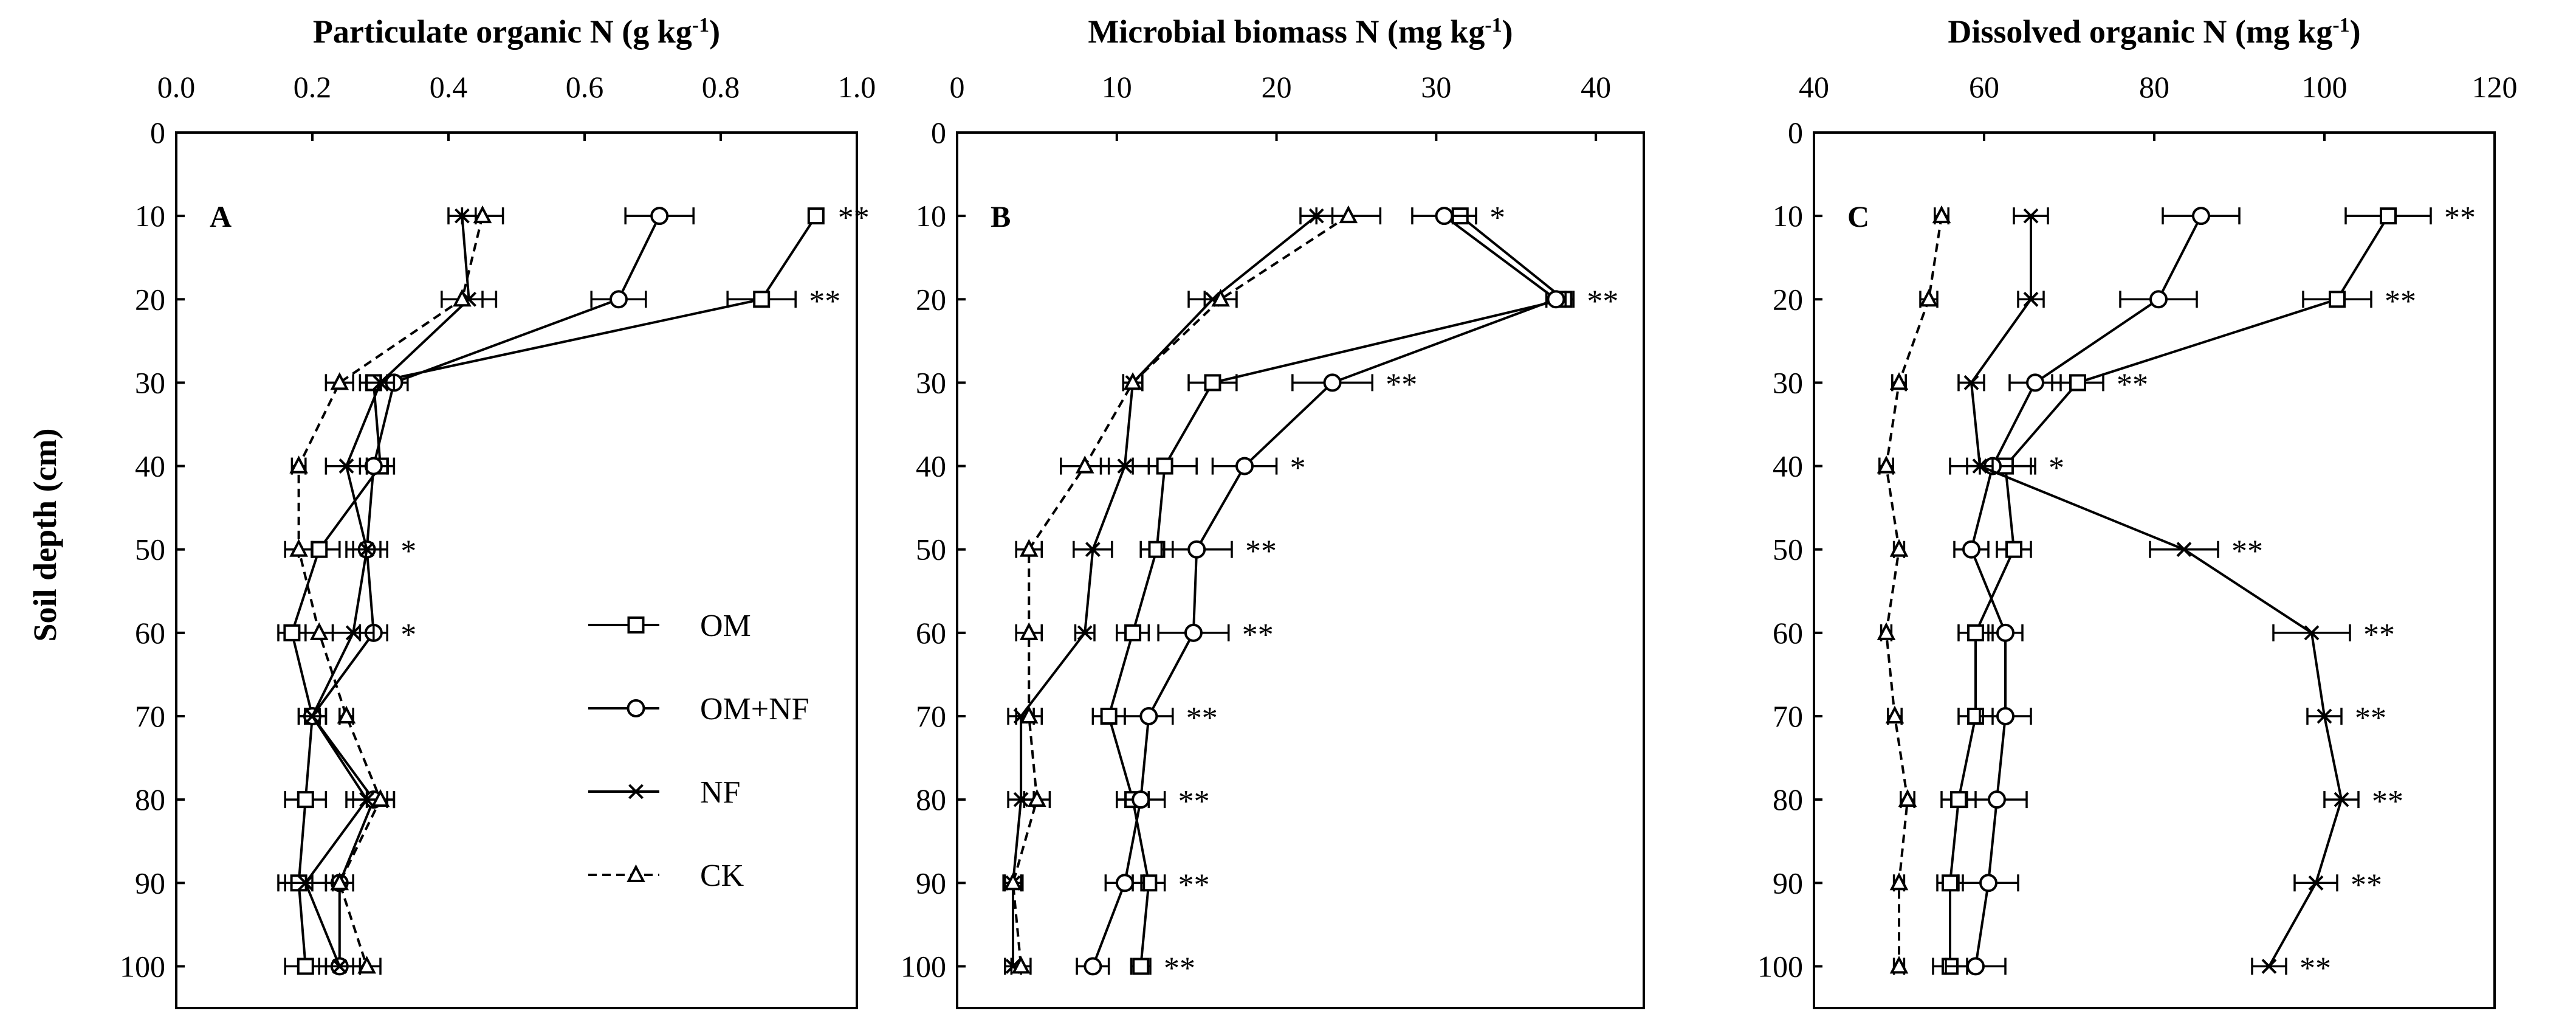 Image resolution: width=2576 pixels, height=1022 pixels. I want to click on x-tick-label: 0.2, so click(313, 87).